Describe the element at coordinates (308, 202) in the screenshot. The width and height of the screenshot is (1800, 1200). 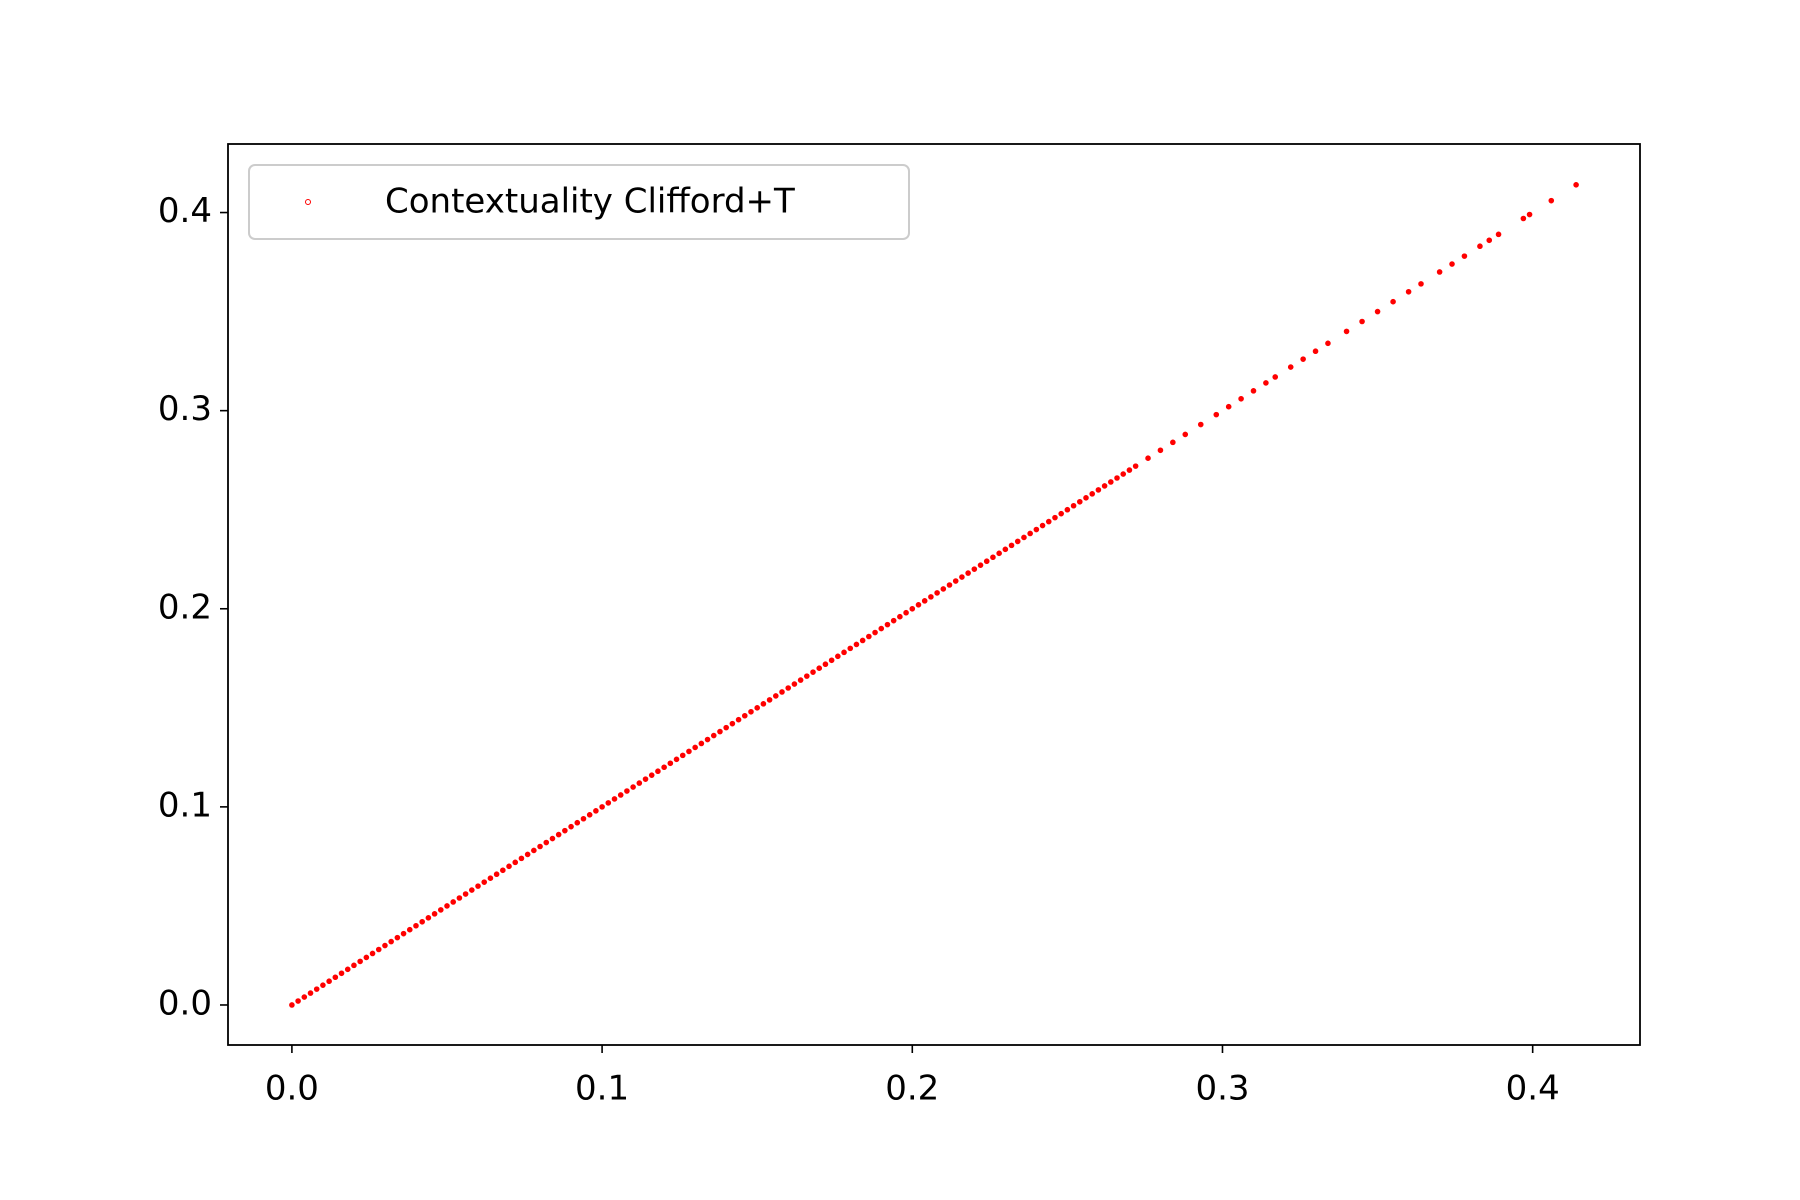
I see `legend-marker` at that location.